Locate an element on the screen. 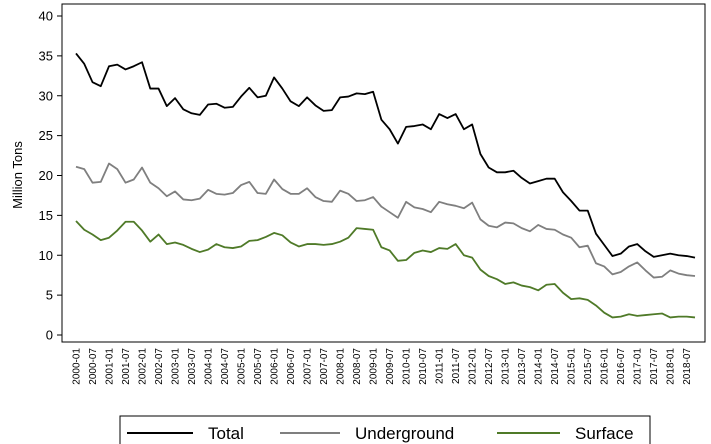 The image size is (711, 444). x-tick-label: 2013-07 is located at coordinates (522, 366).